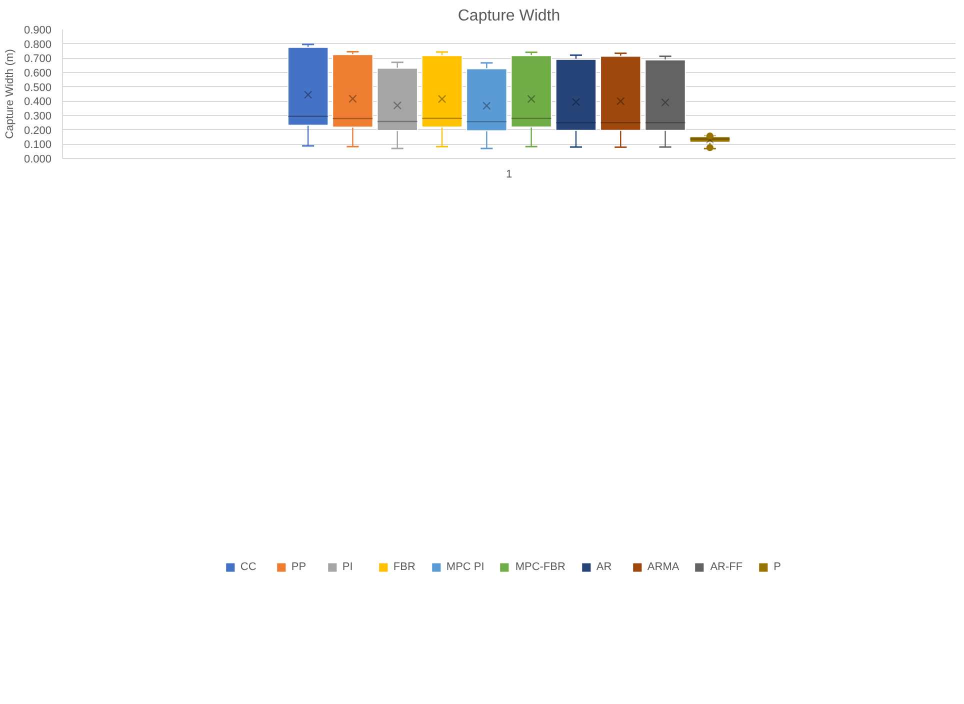 This screenshot has height=704, width=964. Describe the element at coordinates (509, 16) in the screenshot. I see `chart-title: Capture Width` at that location.